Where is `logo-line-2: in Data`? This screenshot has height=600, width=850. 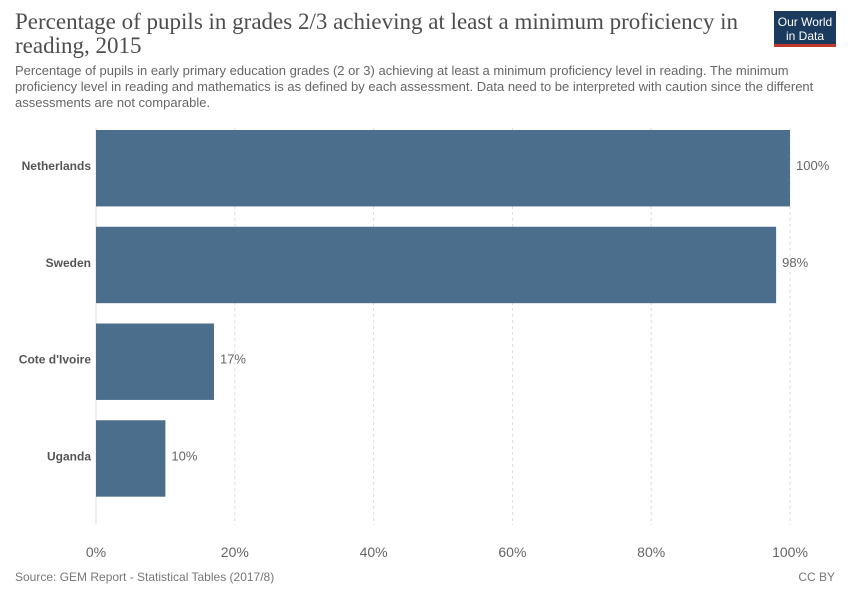
logo-line-2: in Data is located at coordinates (805, 36).